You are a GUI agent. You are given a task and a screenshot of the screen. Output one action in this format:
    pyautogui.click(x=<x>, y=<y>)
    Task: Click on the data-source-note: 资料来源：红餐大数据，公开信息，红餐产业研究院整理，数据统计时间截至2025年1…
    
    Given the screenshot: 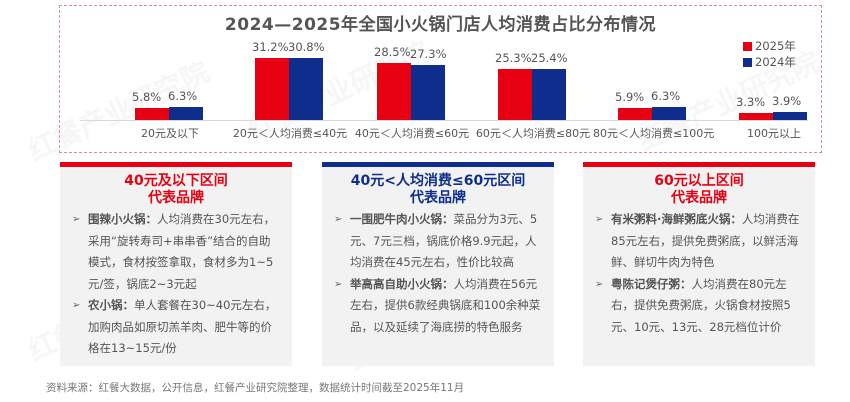 What is the action you would take?
    pyautogui.click(x=255, y=388)
    